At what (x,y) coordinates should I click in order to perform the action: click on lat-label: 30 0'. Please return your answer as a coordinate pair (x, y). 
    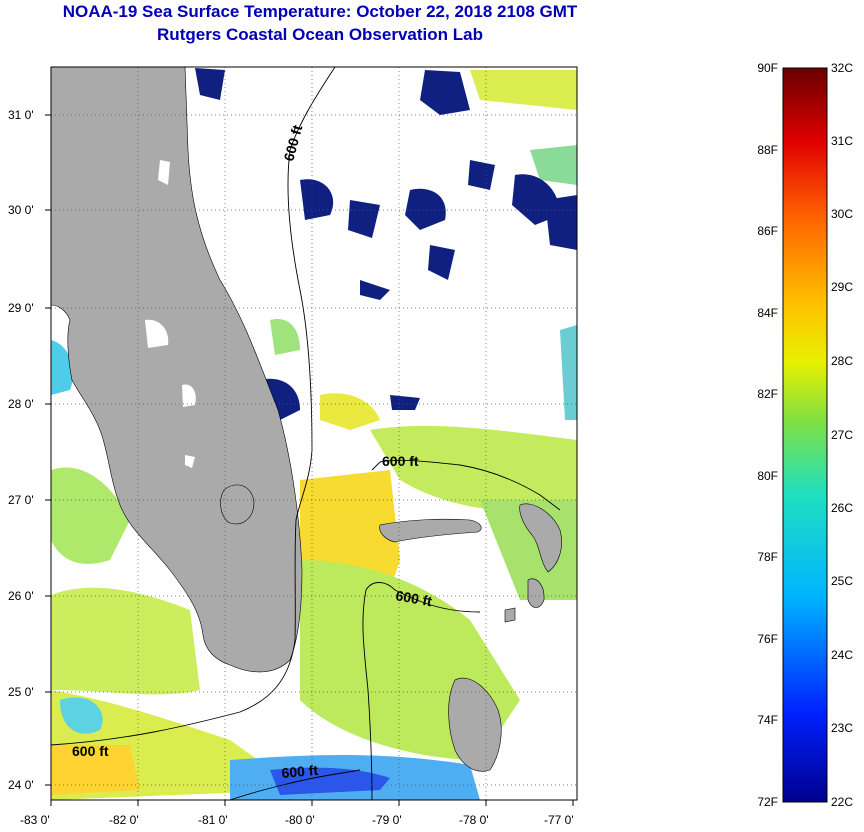
    Looking at the image, I should click on (21, 210).